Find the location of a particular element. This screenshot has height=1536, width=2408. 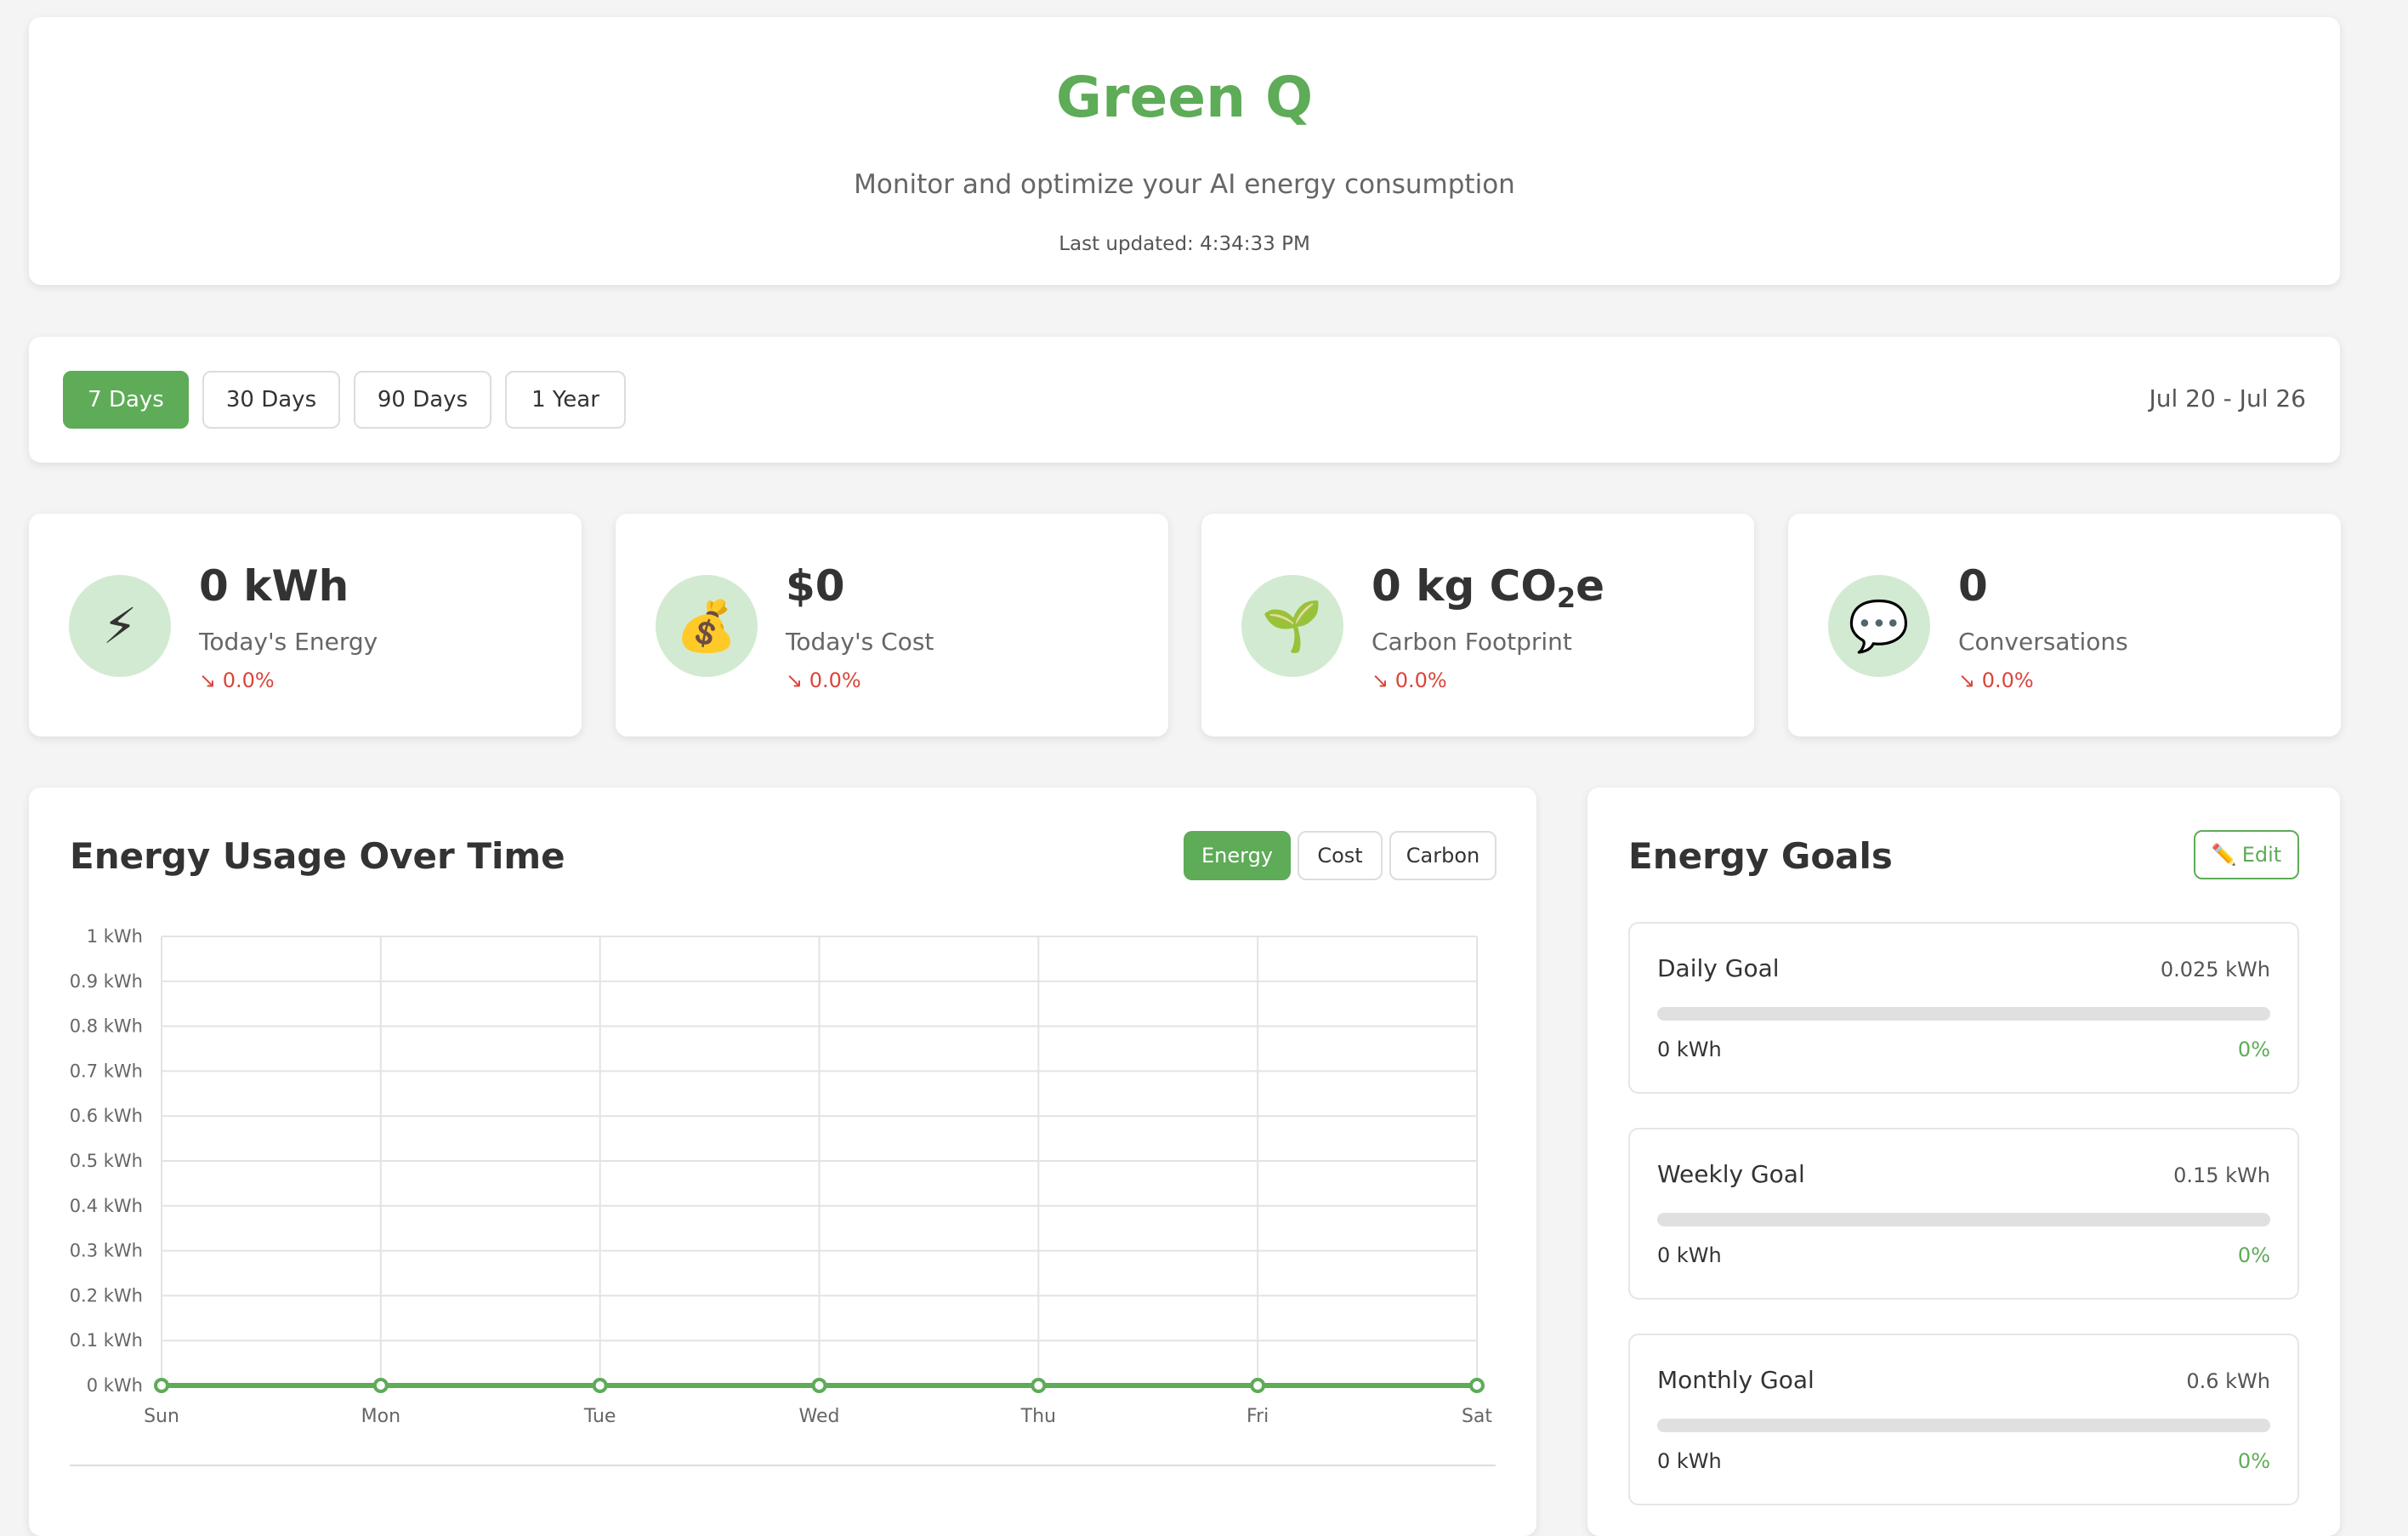

chart-title: Energy Usage Over Time is located at coordinates (317, 856).